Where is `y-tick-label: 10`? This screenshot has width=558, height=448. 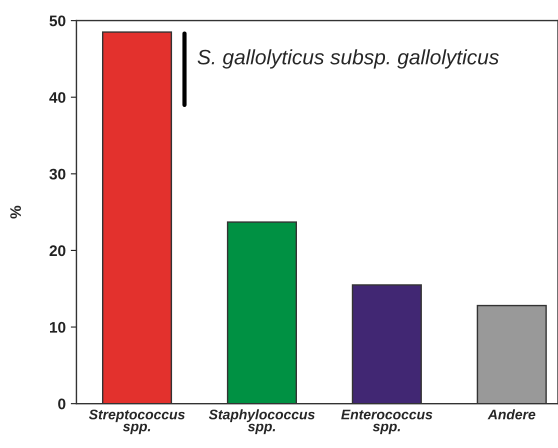
y-tick-label: 10 is located at coordinates (58, 327).